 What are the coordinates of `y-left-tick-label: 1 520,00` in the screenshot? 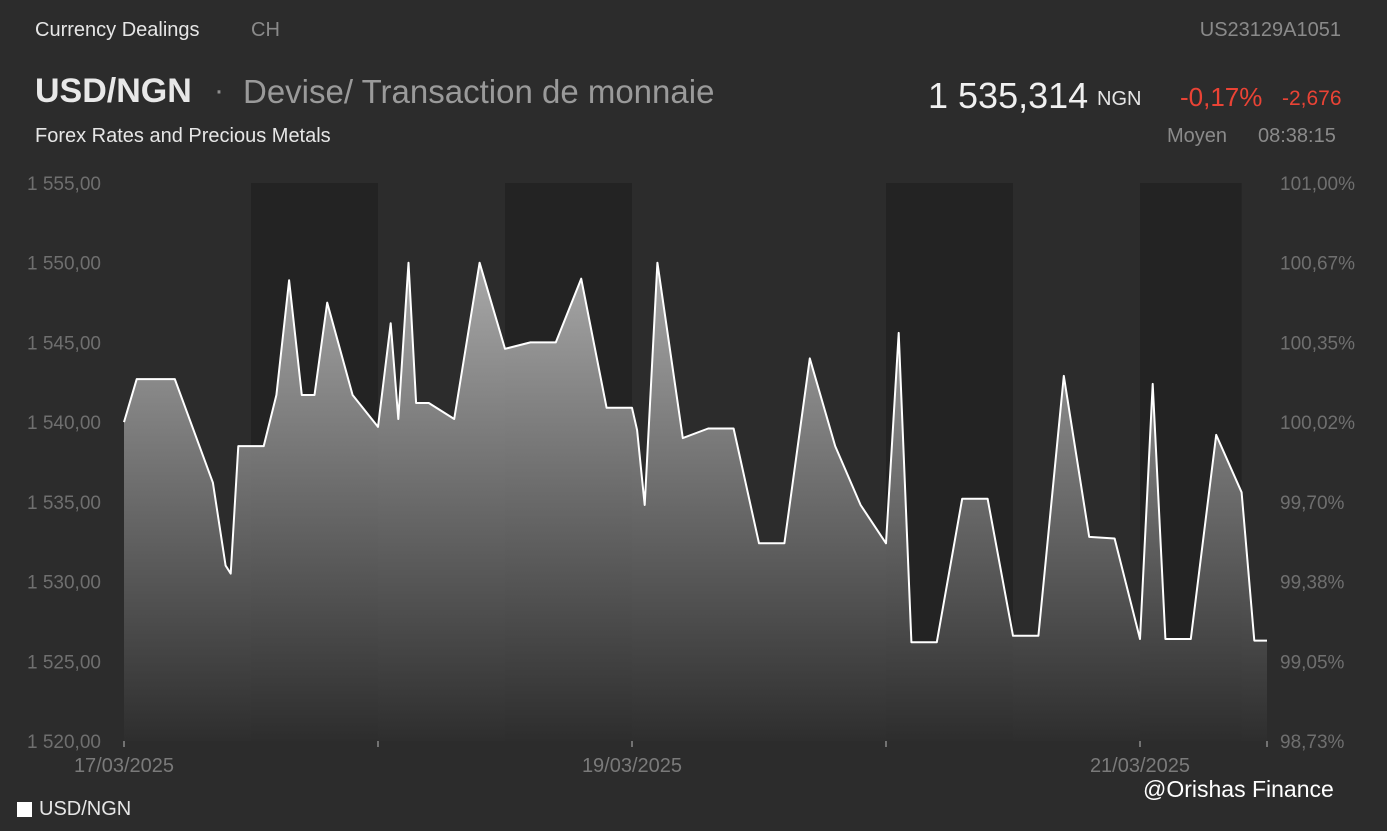 It's located at (64, 742).